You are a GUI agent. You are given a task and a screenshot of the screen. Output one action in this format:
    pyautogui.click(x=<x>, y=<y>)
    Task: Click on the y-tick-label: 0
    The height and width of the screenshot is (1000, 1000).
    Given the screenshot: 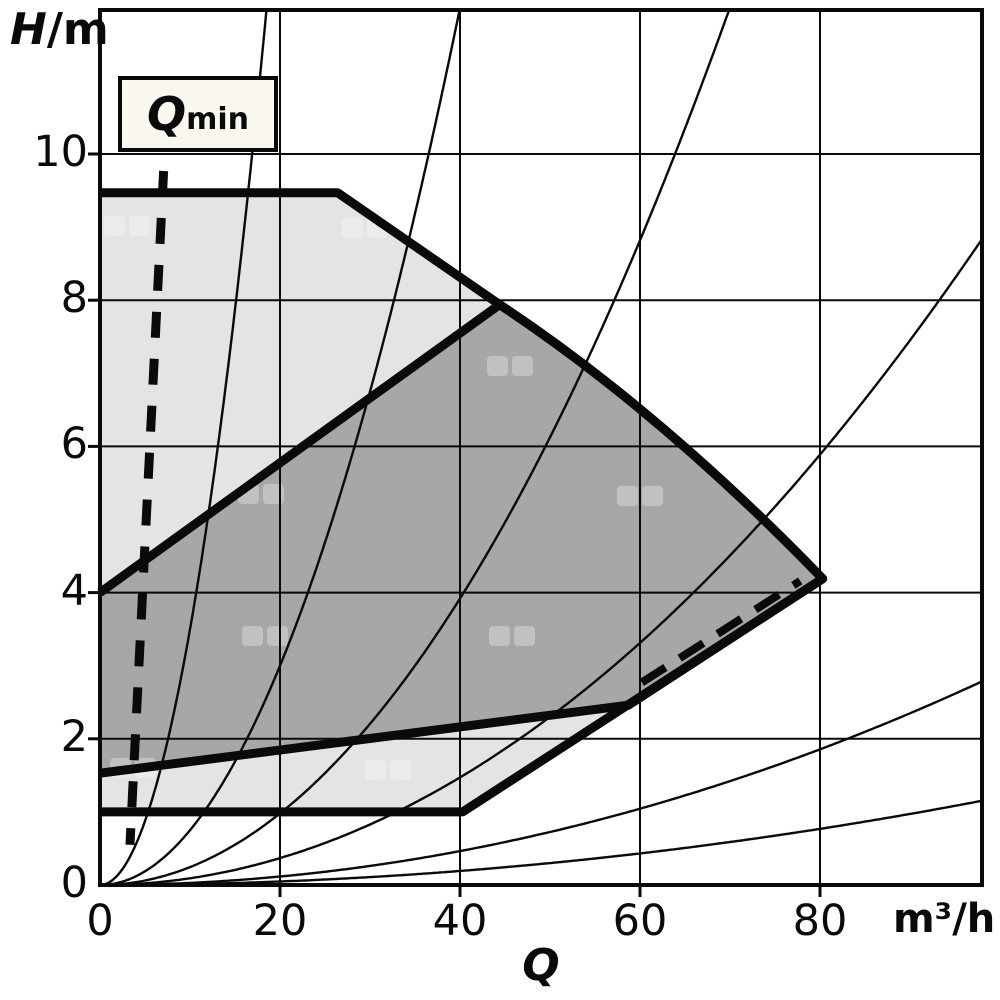 What is the action you would take?
    pyautogui.click(x=74, y=883)
    